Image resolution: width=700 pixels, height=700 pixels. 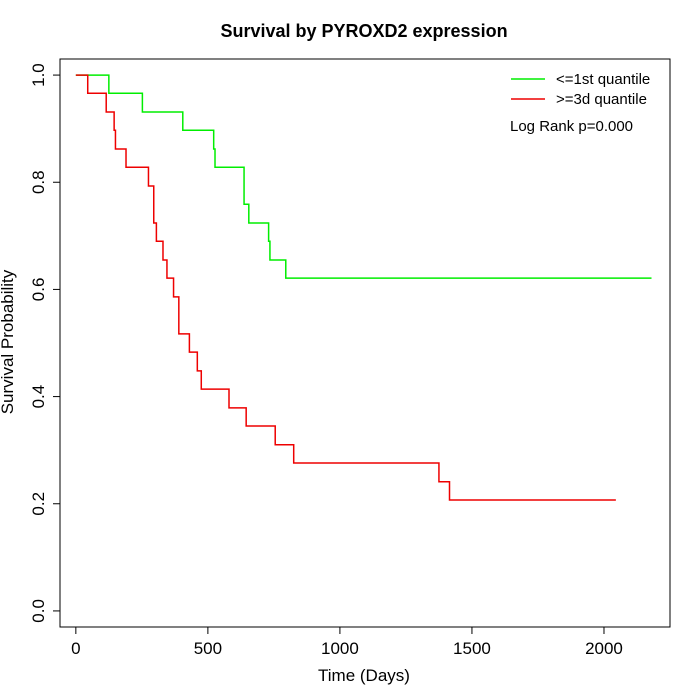 What do you see at coordinates (38, 611) in the screenshot?
I see `y-tick-label: 0.0` at bounding box center [38, 611].